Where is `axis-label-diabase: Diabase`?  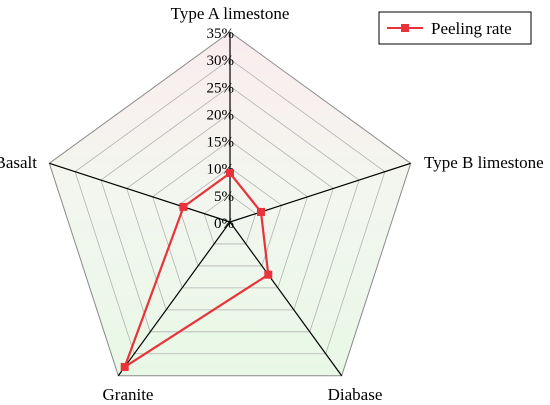 axis-label-diabase: Diabase is located at coordinates (355, 394).